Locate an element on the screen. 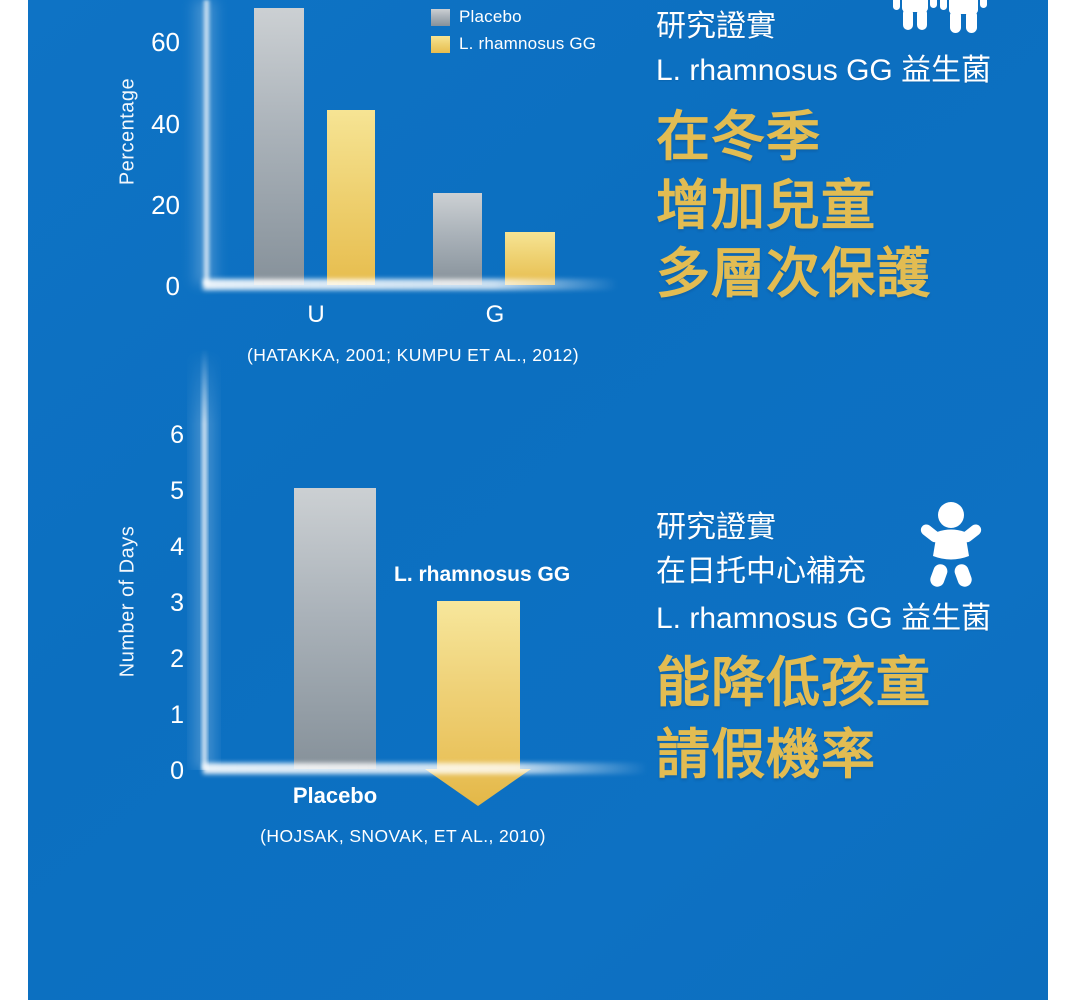 The image size is (1080, 1000). legend-label: L. rhamnosus GG is located at coordinates (528, 43).